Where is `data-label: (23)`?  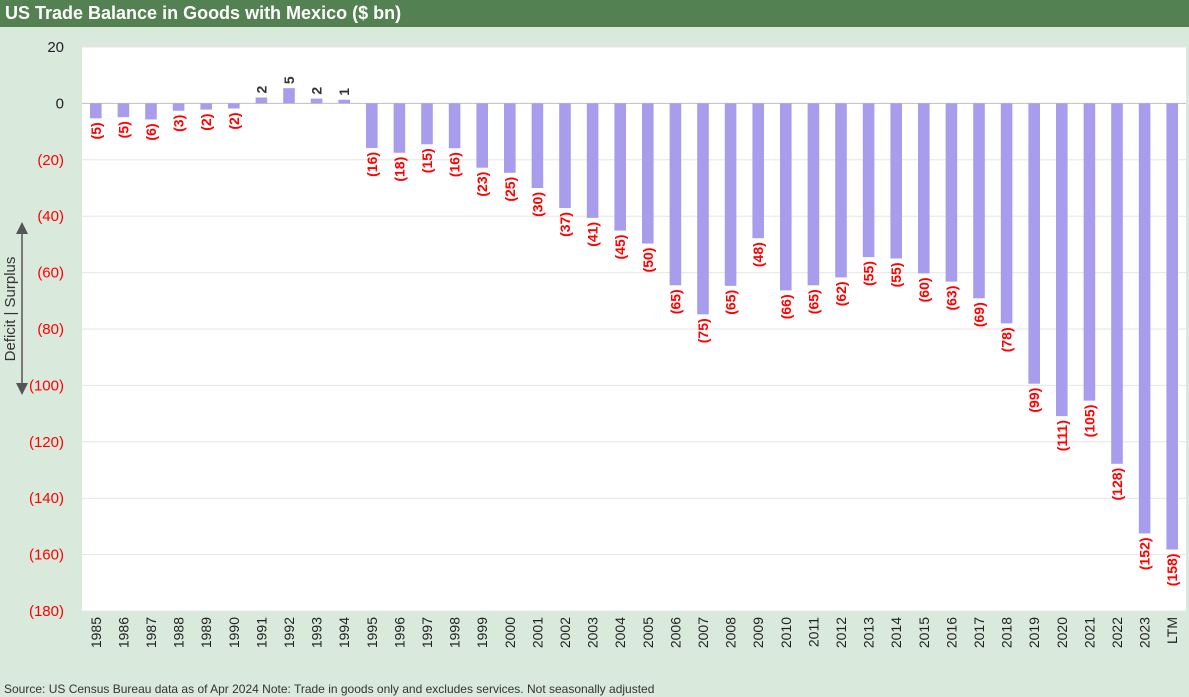
data-label: (23) is located at coordinates (482, 184).